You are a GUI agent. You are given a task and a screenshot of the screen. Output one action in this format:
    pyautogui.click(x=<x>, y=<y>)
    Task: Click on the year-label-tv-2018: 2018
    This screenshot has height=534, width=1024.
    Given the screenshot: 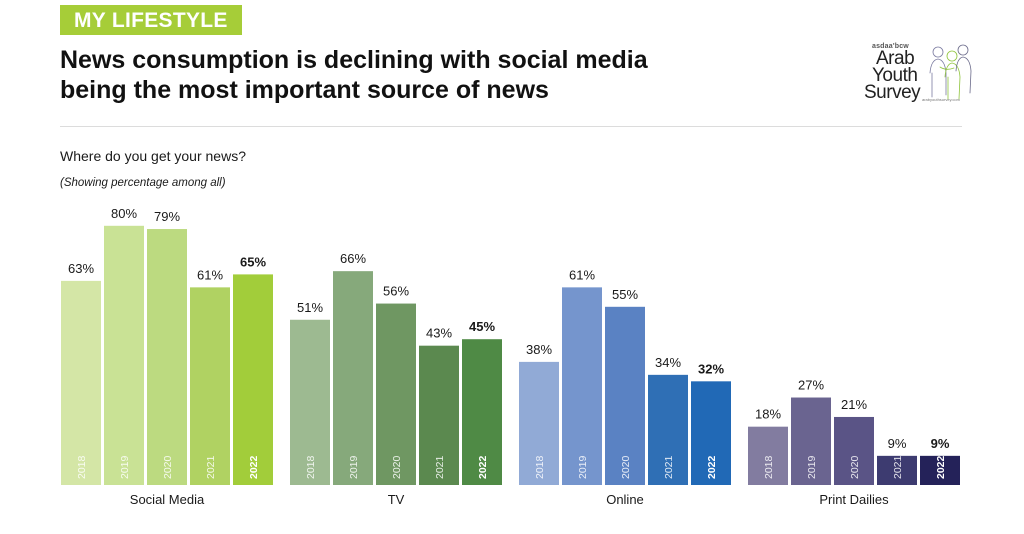 What is the action you would take?
    pyautogui.click(x=311, y=467)
    